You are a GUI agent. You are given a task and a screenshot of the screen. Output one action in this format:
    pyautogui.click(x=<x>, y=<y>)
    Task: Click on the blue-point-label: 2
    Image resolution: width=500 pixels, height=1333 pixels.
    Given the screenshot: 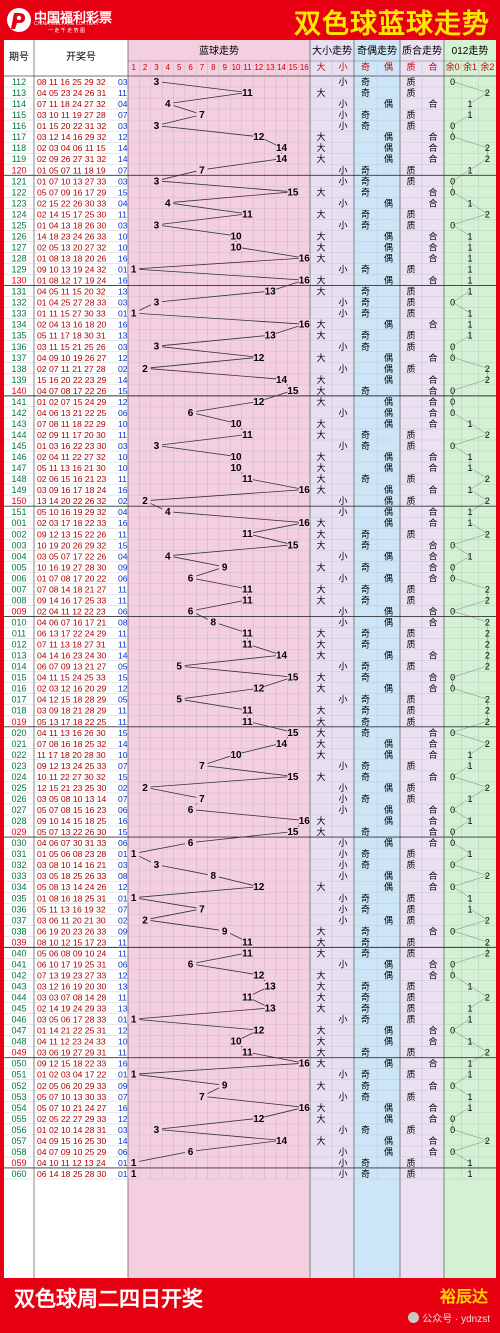 What is the action you would take?
    pyautogui.click(x=145, y=501)
    